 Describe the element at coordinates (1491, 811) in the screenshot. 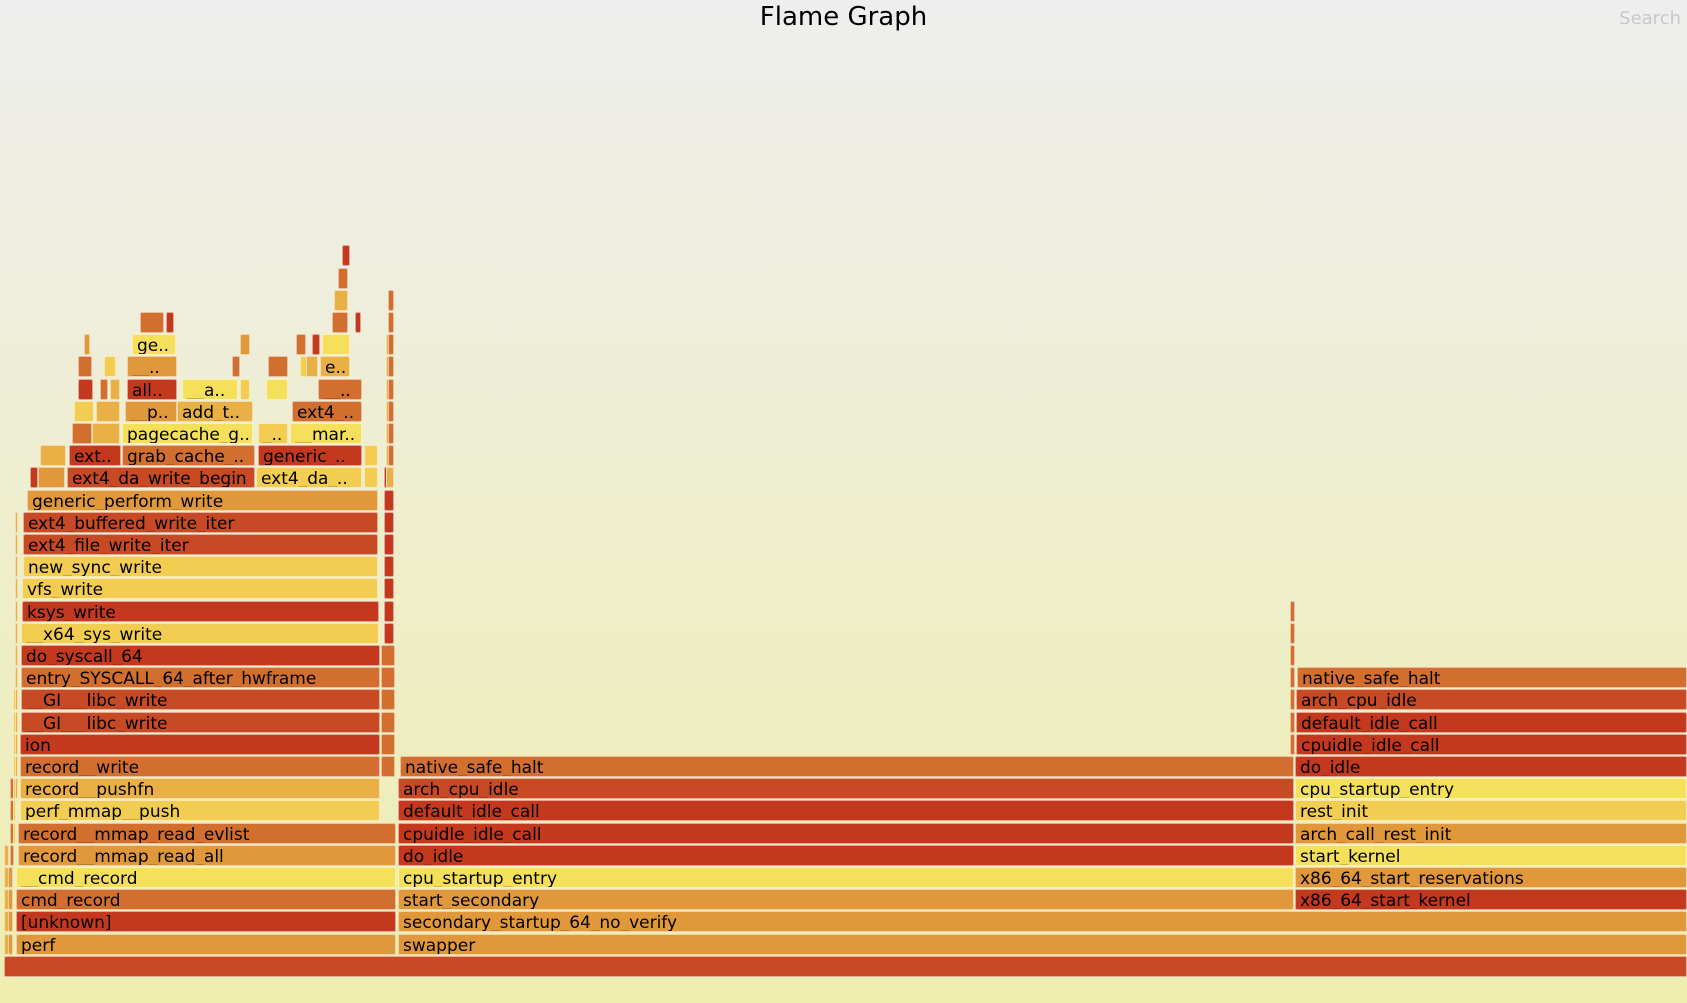

I see `frame-rest-init: rest_init` at that location.